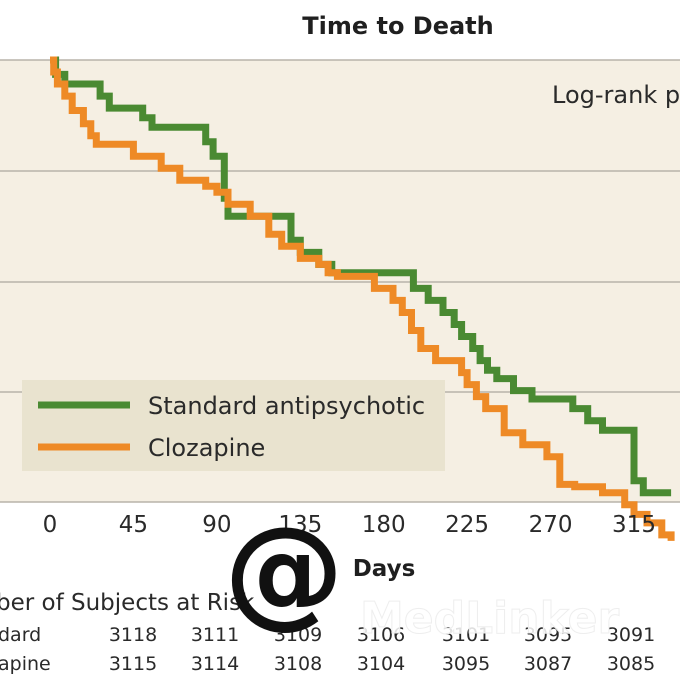 The height and width of the screenshot is (680, 680). What do you see at coordinates (634, 525) in the screenshot?
I see `x-tick-label: 315` at bounding box center [634, 525].